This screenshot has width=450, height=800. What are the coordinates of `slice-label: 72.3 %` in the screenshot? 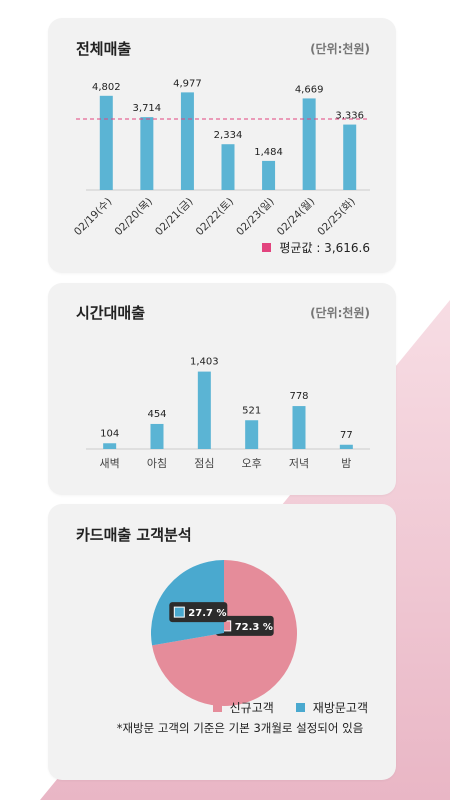 It's located at (254, 627).